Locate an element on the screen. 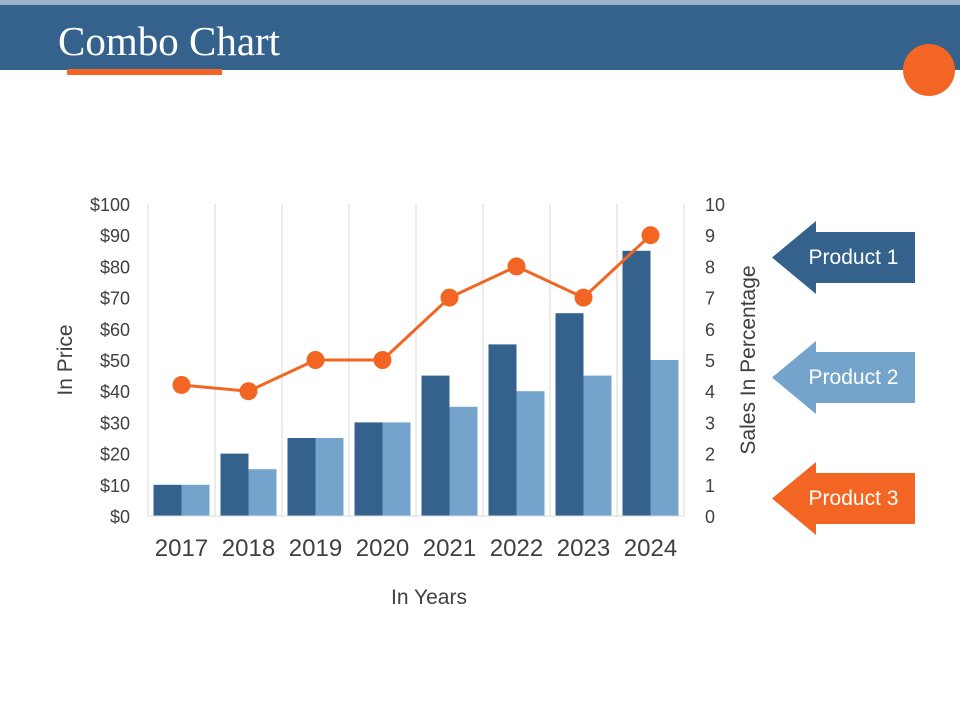 The image size is (960, 720). point-product-3-2022 is located at coordinates (516, 266).